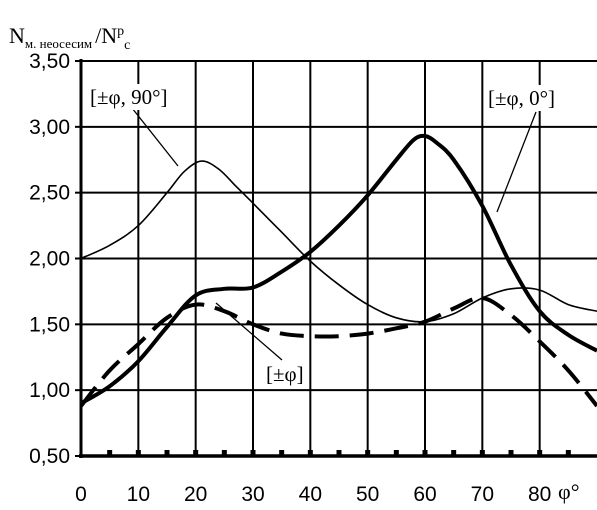 The width and height of the screenshot is (597, 510). I want to click on y-tick-label: 1,50, so click(49, 324).